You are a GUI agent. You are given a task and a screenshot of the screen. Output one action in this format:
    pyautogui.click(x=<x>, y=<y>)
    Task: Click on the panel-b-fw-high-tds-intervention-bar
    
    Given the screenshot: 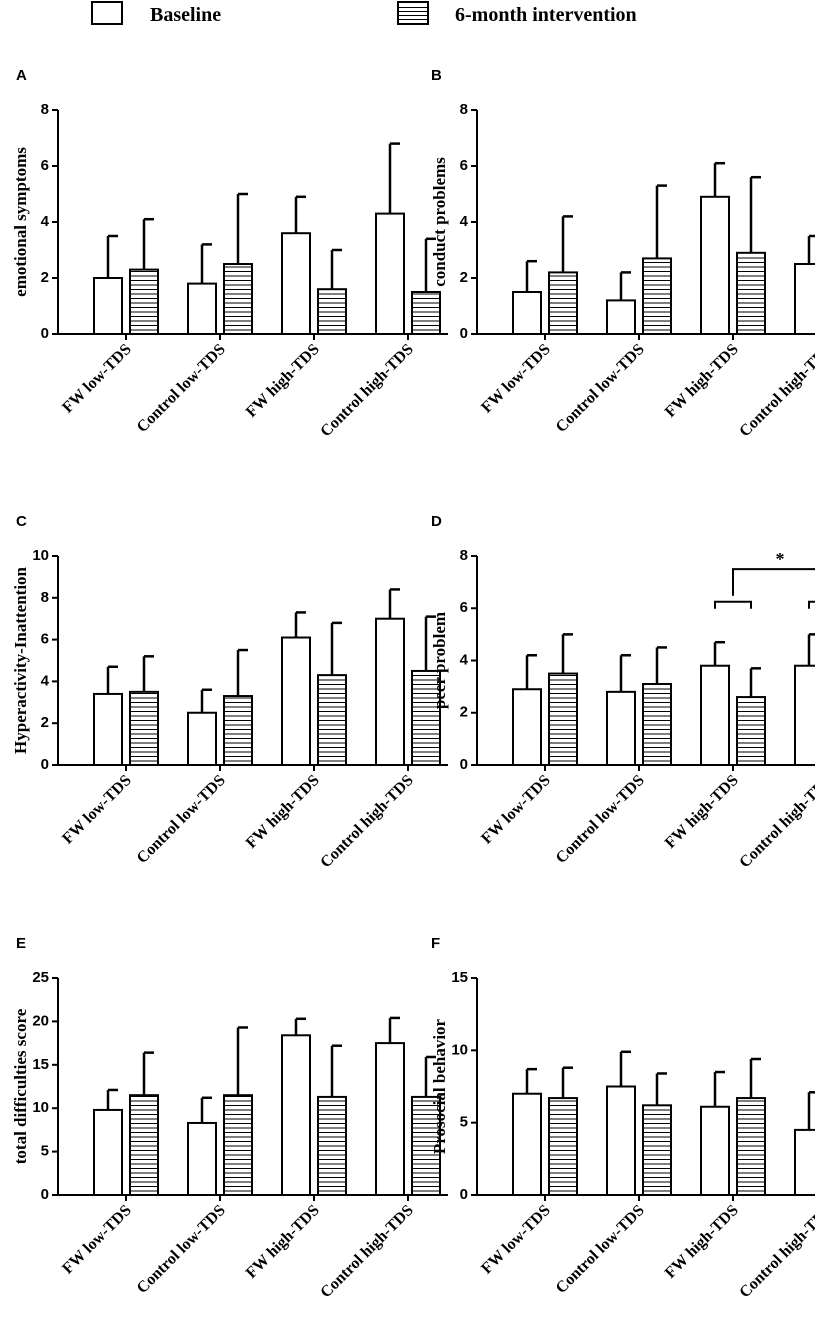 What is the action you would take?
    pyautogui.click(x=751, y=255)
    